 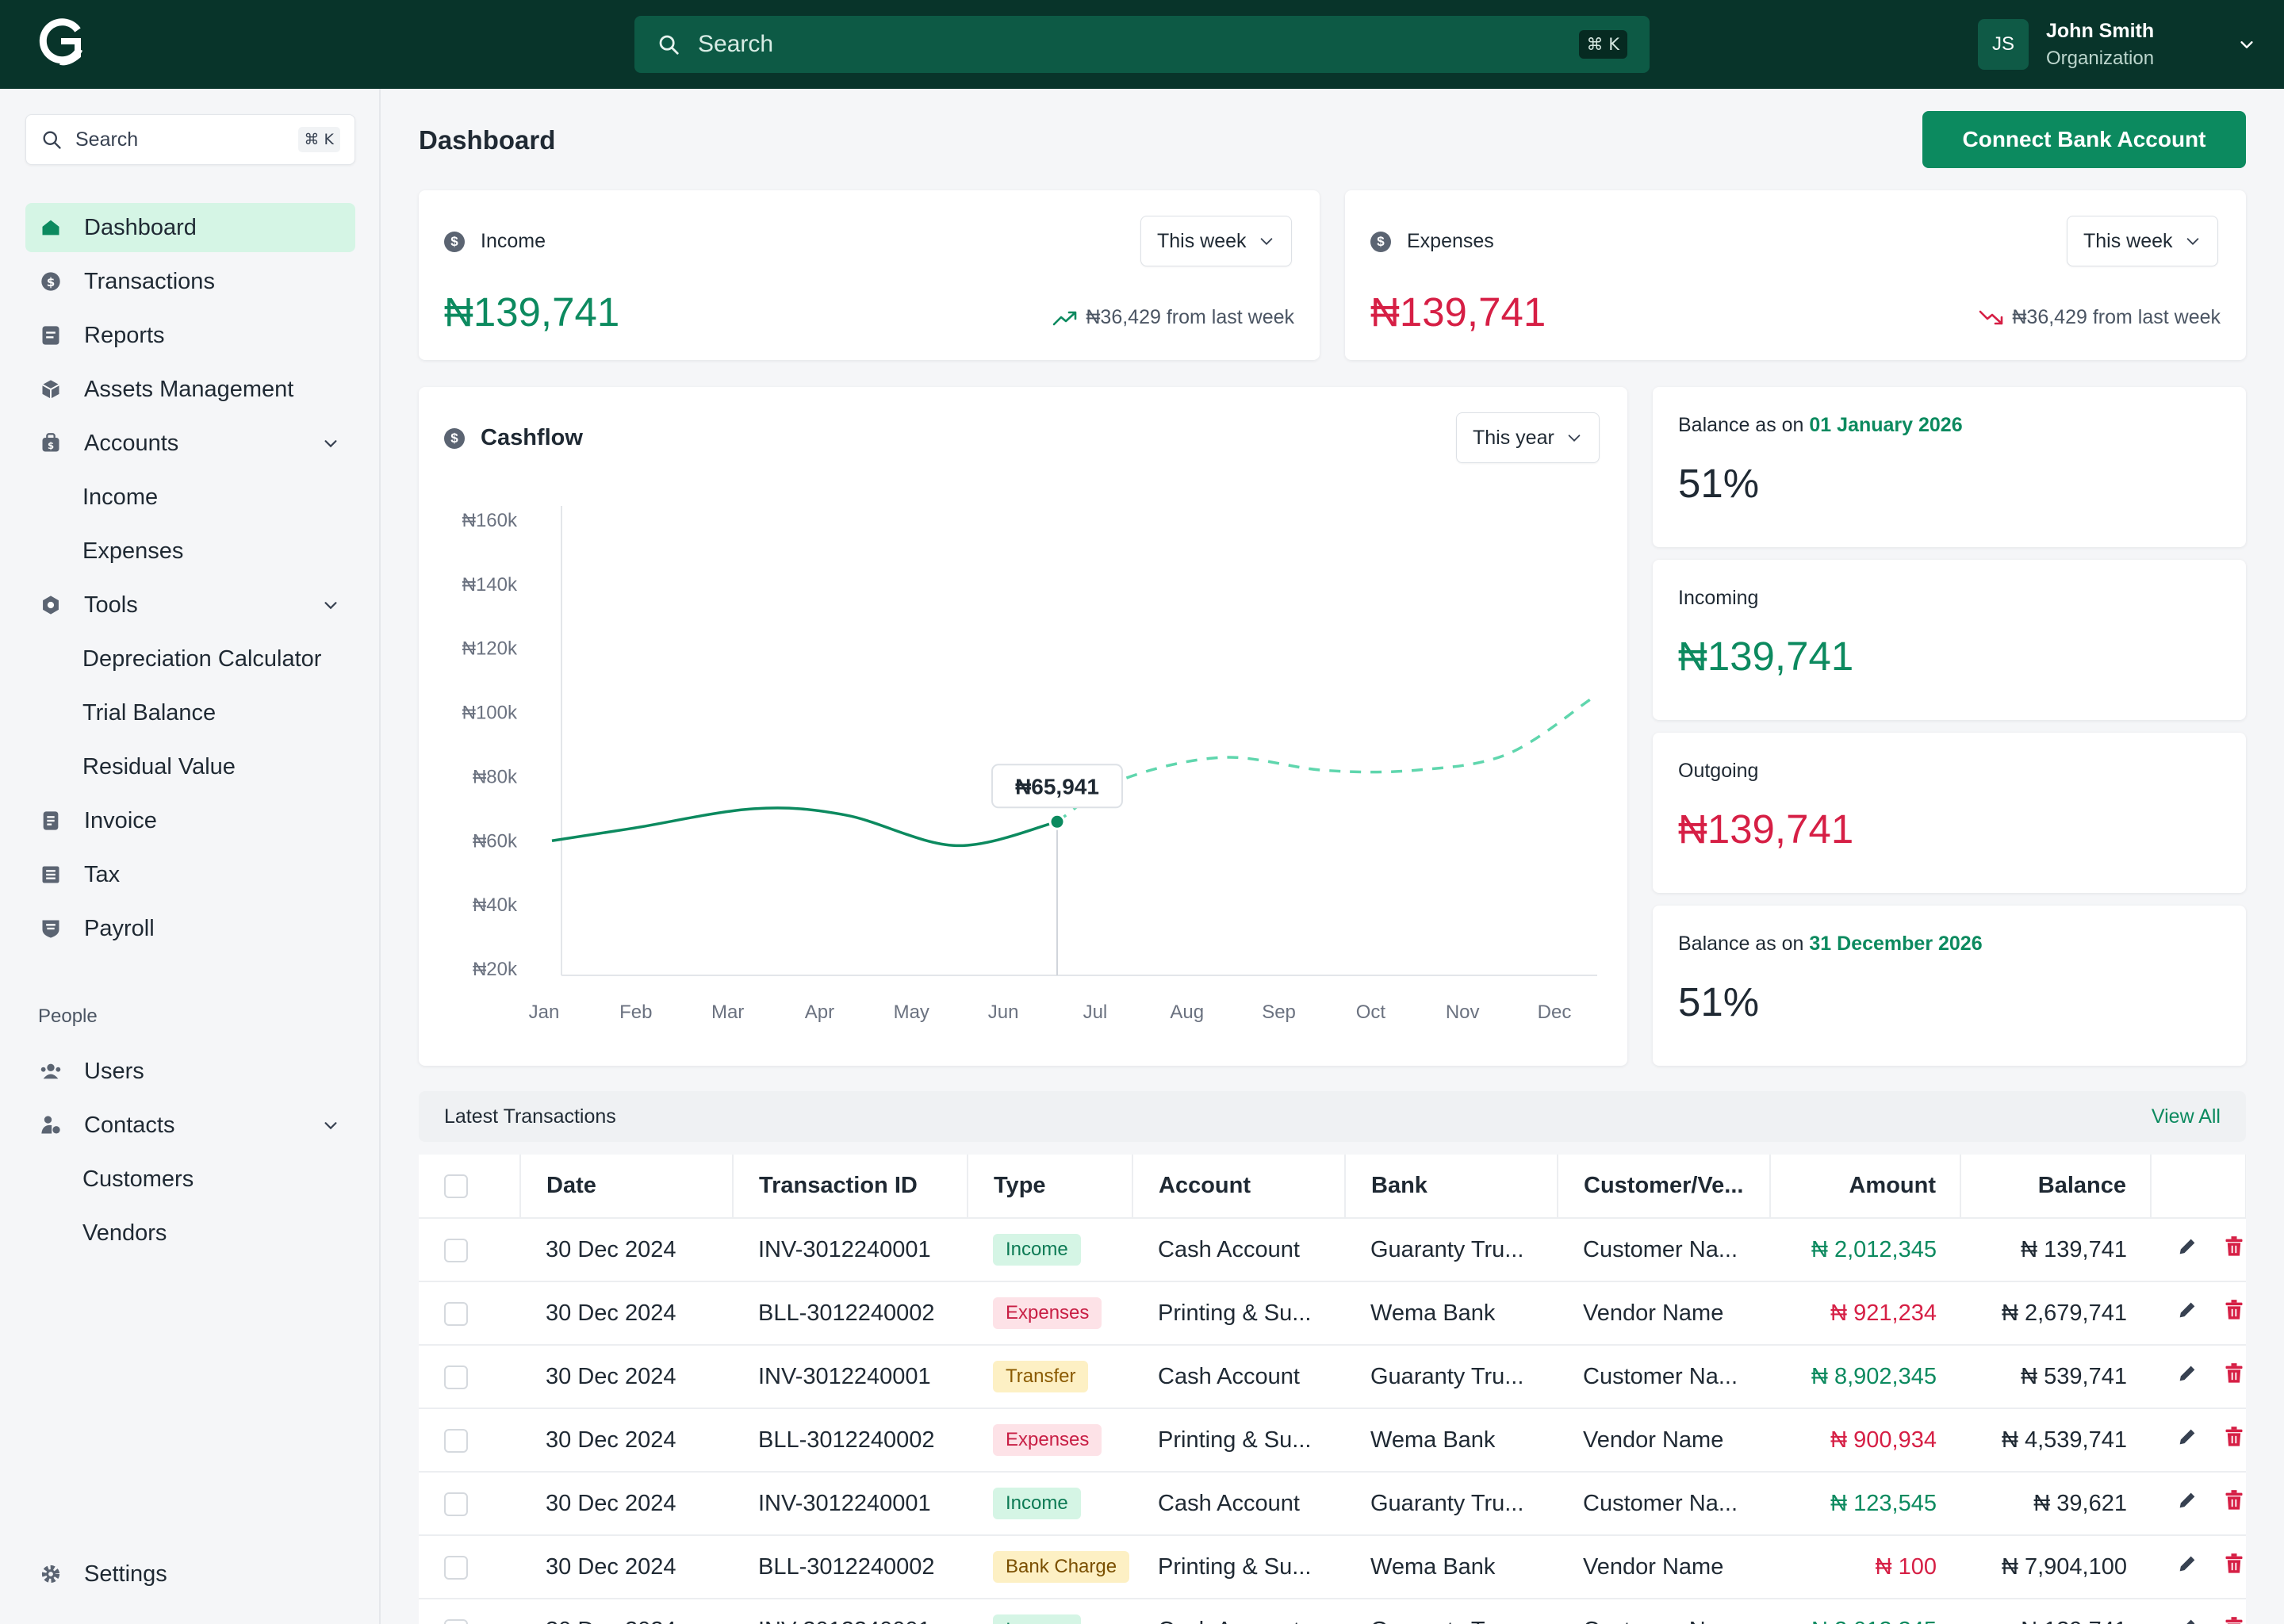 What do you see at coordinates (190, 227) in the screenshot?
I see `sidebar-item-dashboard: Dashboard` at bounding box center [190, 227].